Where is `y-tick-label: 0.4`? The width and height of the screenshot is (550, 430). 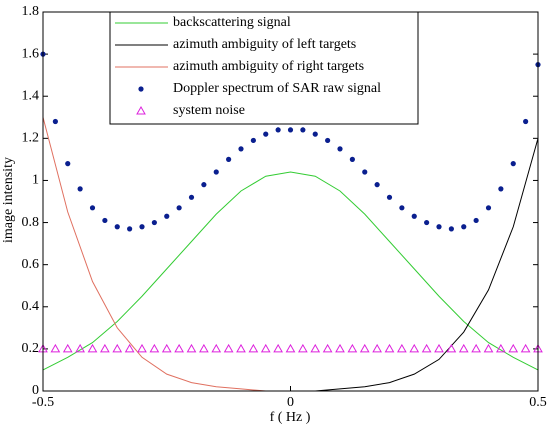 y-tick-label: 0.4 is located at coordinates (31, 306).